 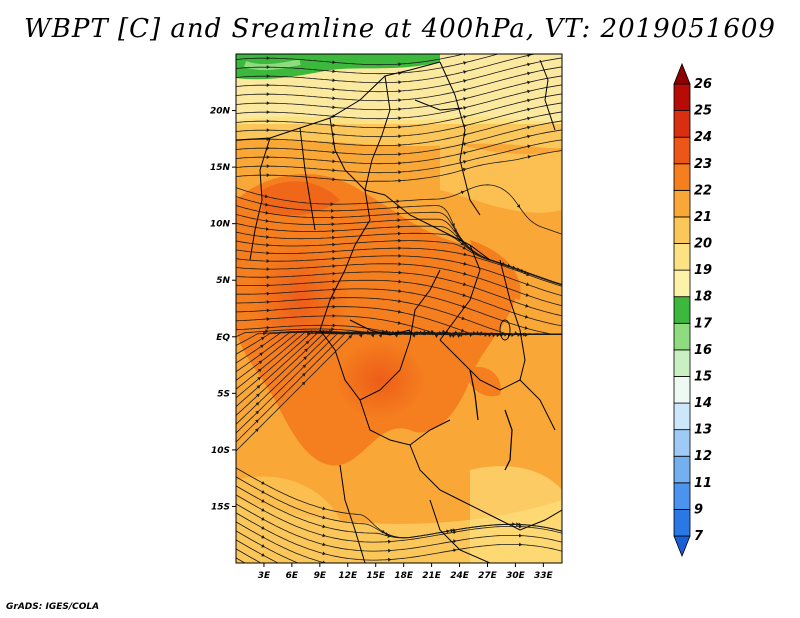 What do you see at coordinates (223, 281) in the screenshot?
I see `y-tick-label: 5N` at bounding box center [223, 281].